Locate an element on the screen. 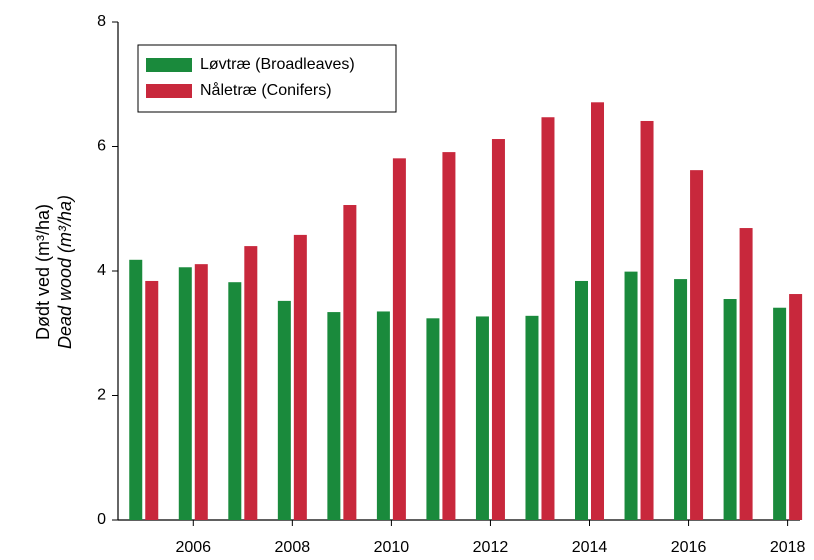 The height and width of the screenshot is (560, 814). y-axis-label-2: Dead wood (m³/ha) is located at coordinates (65, 272).